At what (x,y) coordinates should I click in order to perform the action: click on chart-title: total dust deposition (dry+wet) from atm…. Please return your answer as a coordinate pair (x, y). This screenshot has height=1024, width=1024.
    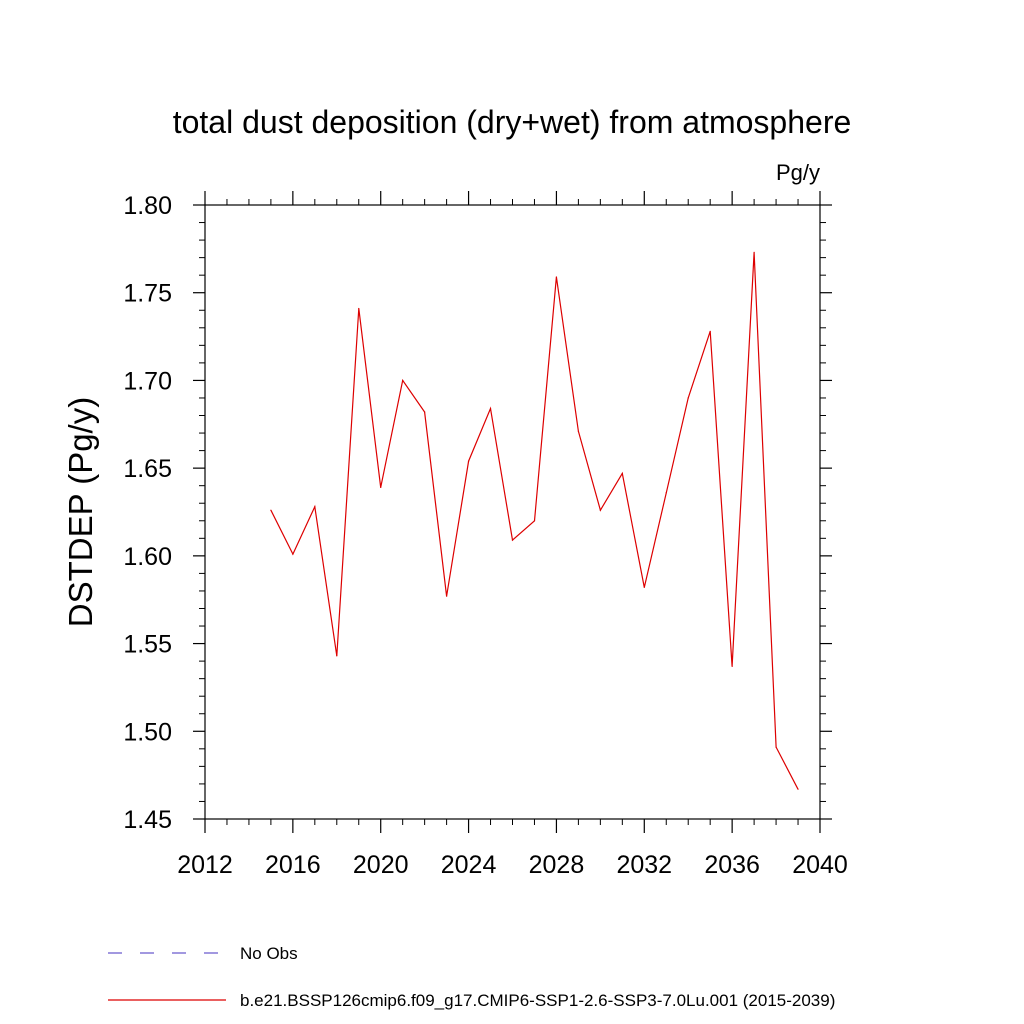
    Looking at the image, I should click on (512, 122).